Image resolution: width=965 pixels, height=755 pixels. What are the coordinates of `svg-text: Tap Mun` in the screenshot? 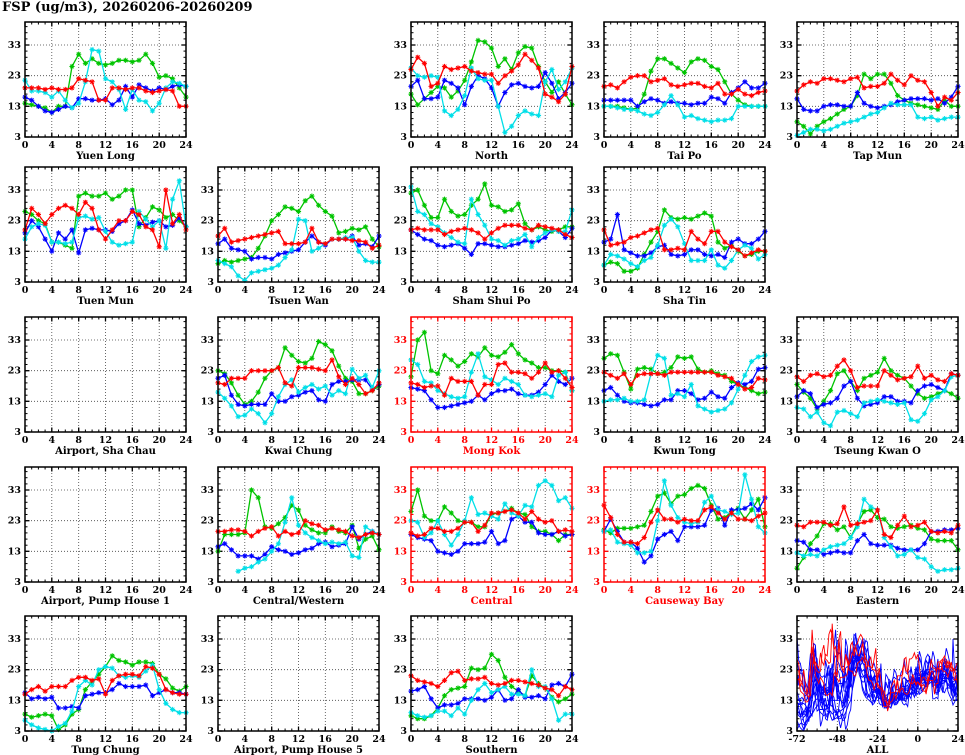 It's located at (878, 156).